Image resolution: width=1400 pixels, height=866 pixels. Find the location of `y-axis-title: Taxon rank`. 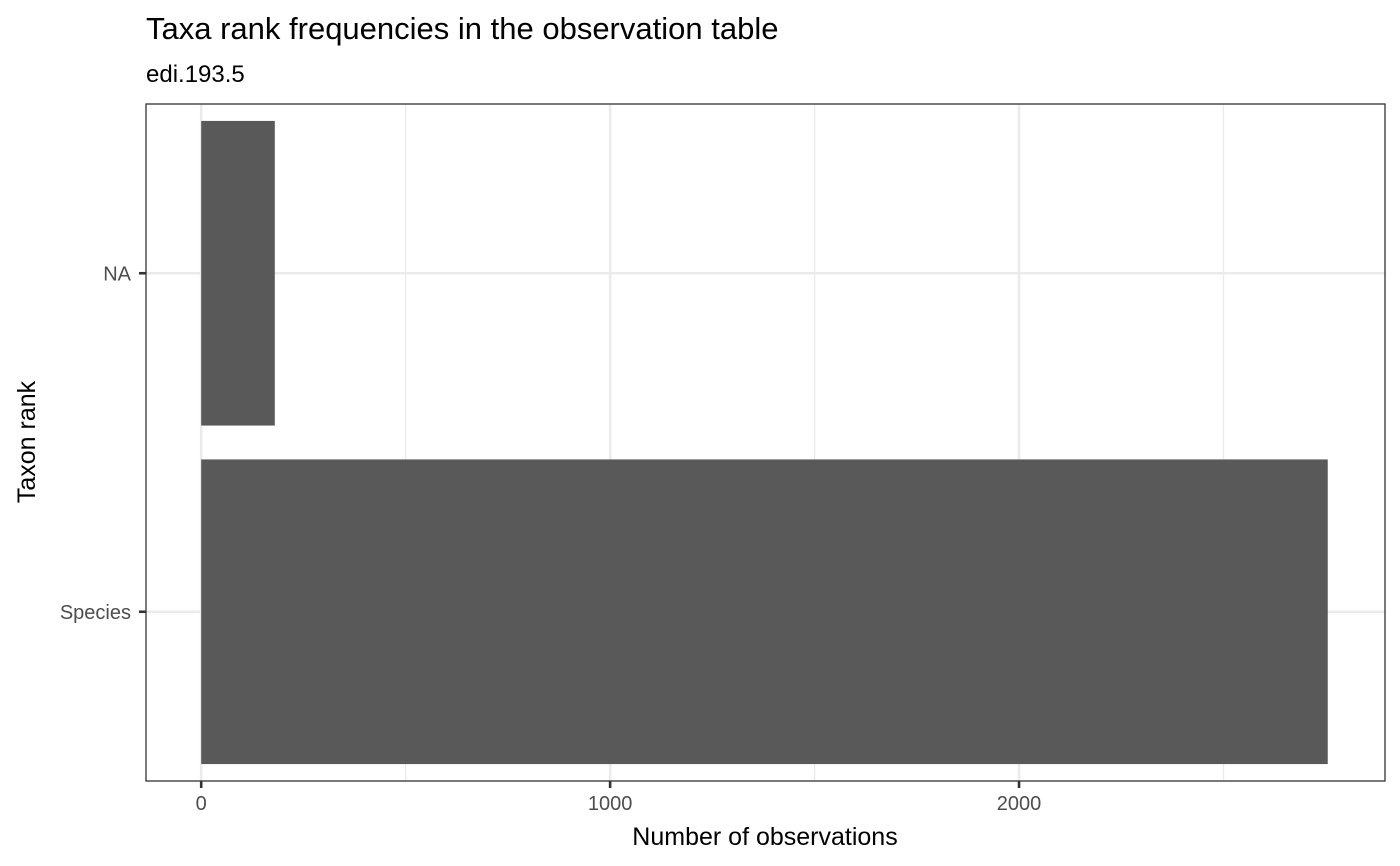

y-axis-title: Taxon rank is located at coordinates (27, 441).